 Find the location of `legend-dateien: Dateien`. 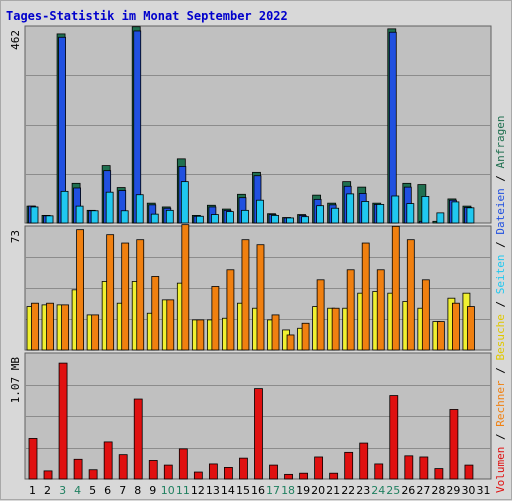

legend-dateien: Dateien is located at coordinates (500, 211).